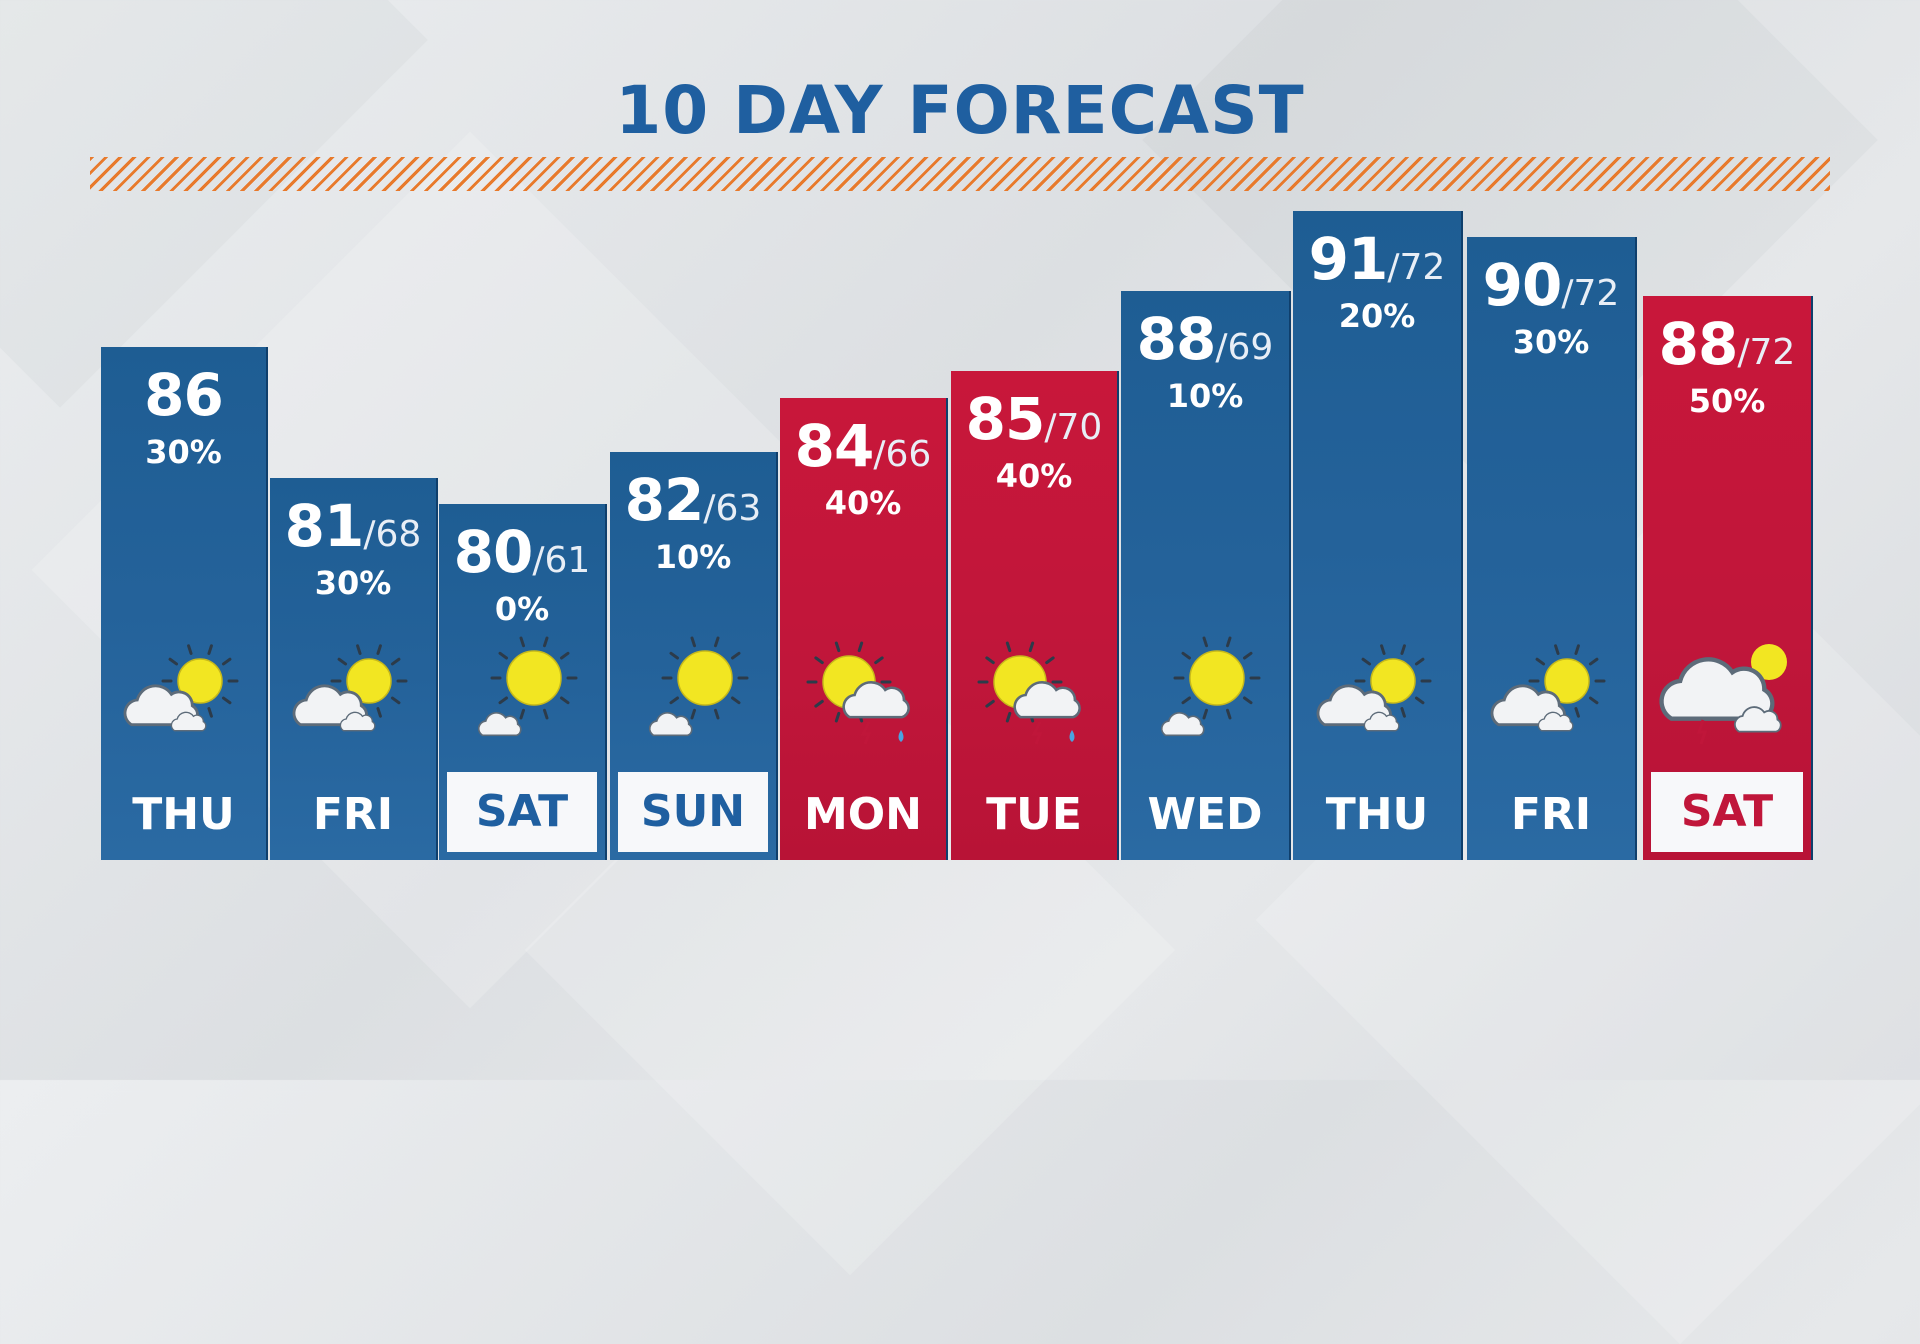 This screenshot has width=1920, height=1344. Describe the element at coordinates (1034, 814) in the screenshot. I see `day-label: TUE` at that location.